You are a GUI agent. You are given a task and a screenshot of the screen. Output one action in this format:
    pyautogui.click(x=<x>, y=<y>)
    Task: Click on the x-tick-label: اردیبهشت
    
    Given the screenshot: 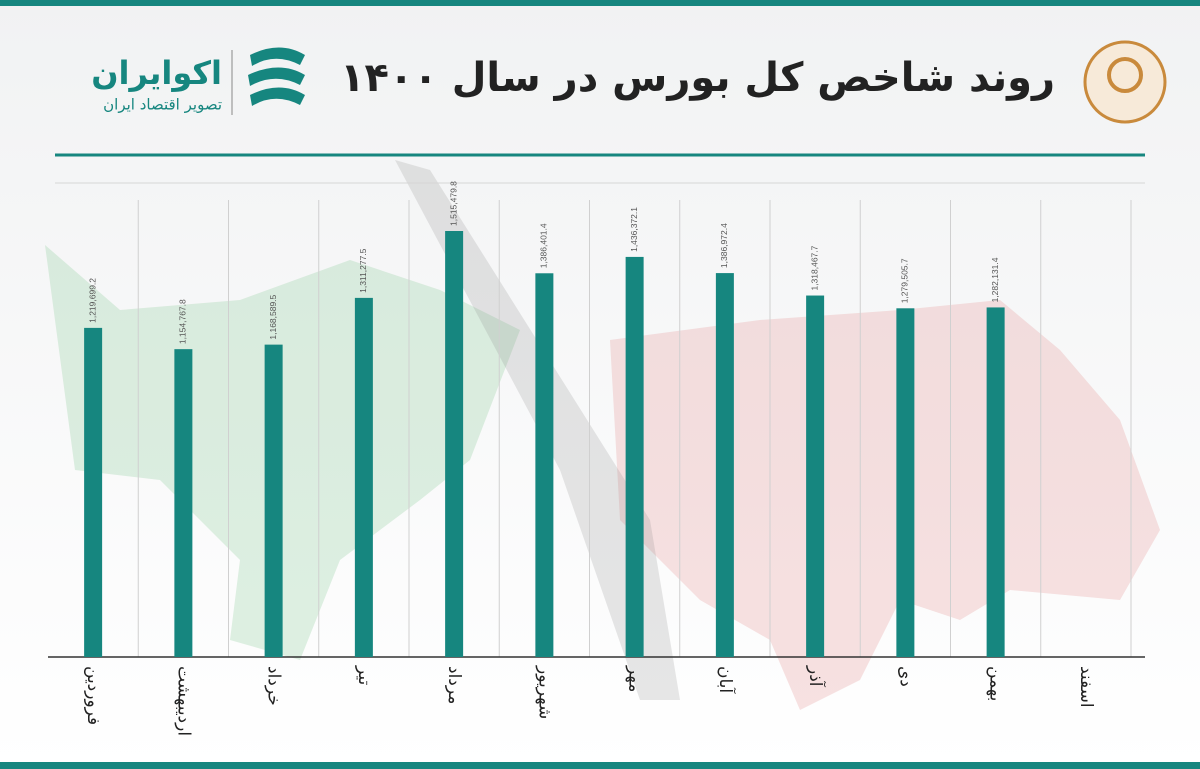 What is the action you would take?
    pyautogui.click(x=183, y=701)
    